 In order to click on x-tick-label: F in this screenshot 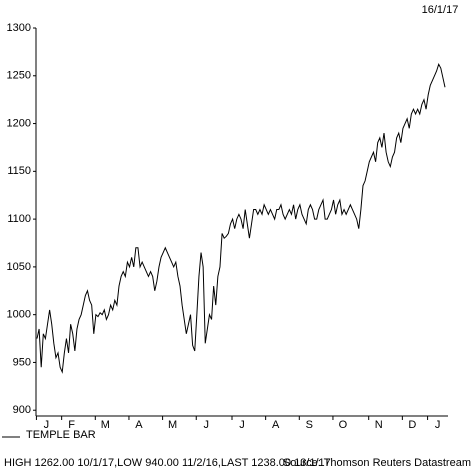, I will do `click(71, 425)`.